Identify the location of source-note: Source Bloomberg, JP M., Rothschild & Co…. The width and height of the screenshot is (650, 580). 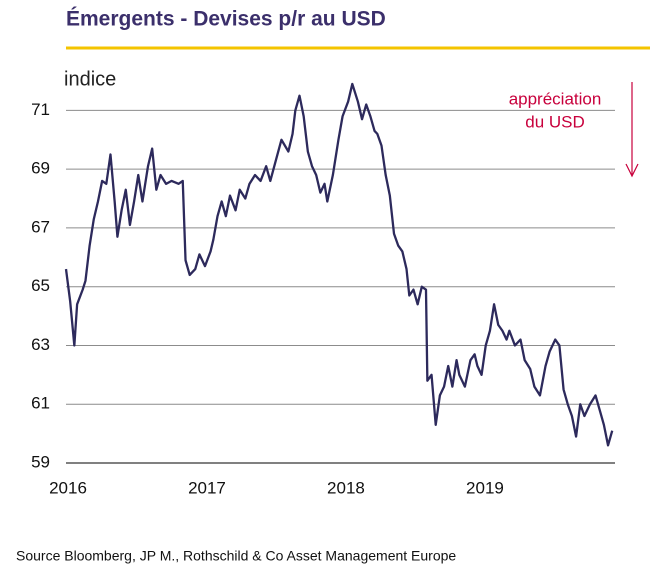
(236, 556).